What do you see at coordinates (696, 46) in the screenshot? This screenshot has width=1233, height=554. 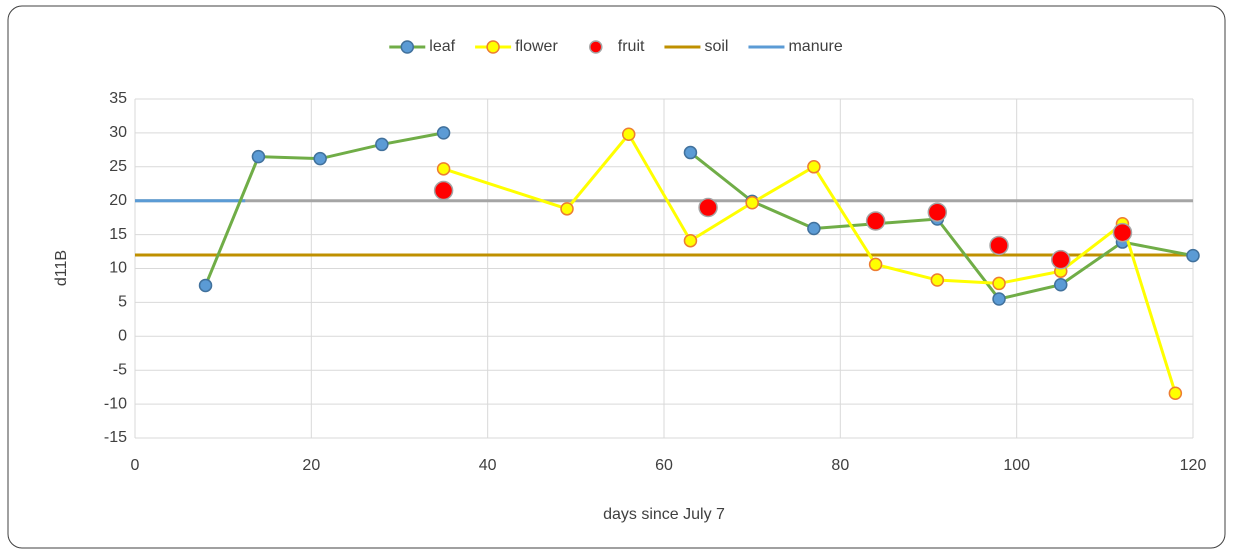 I see `legend-item: soil` at bounding box center [696, 46].